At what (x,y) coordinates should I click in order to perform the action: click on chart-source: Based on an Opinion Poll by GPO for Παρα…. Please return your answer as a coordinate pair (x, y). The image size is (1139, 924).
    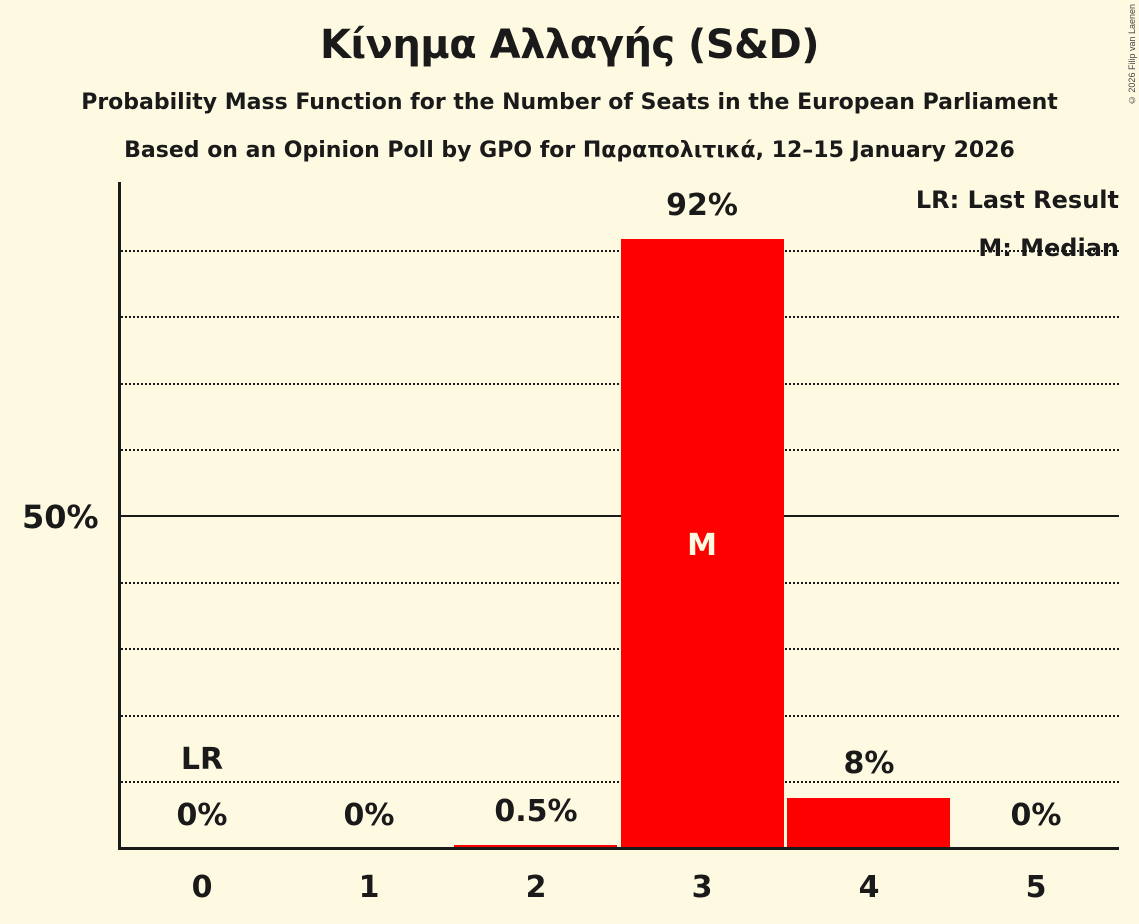
    Looking at the image, I should click on (569, 150).